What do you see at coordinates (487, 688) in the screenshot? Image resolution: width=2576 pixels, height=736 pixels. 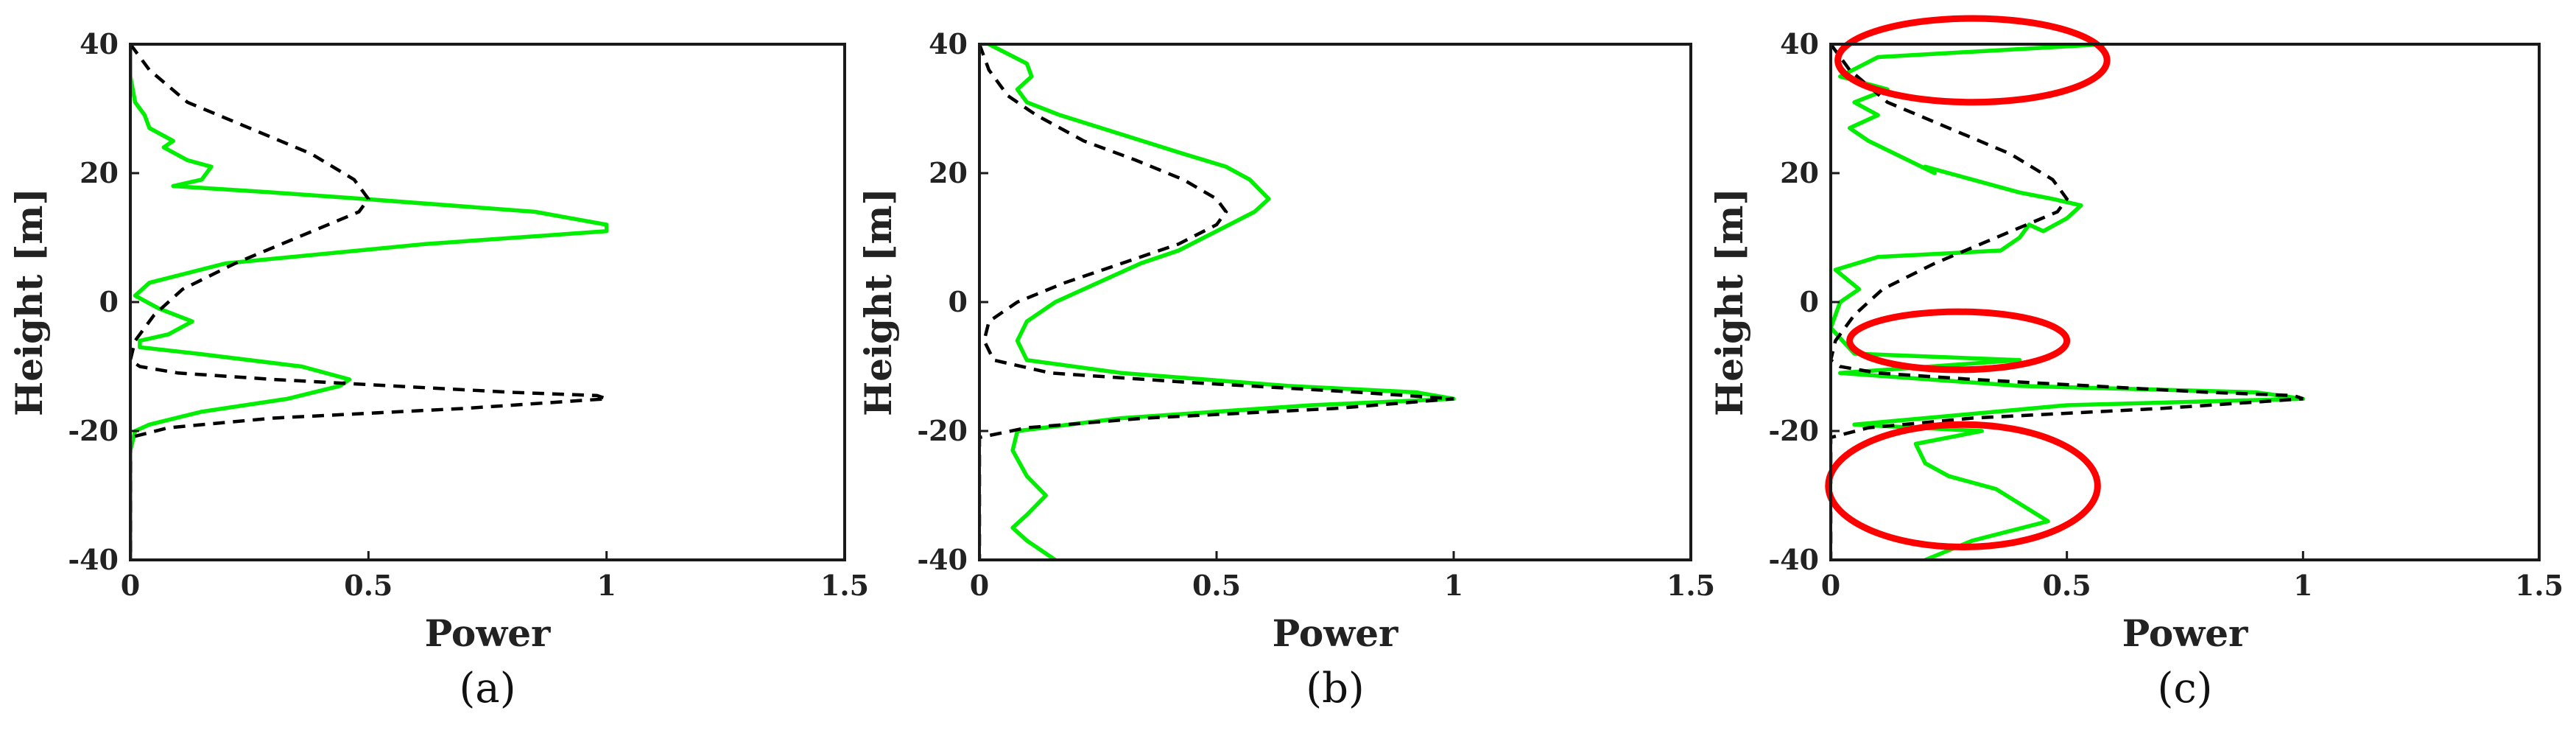 I see `panel-caption: (a)` at bounding box center [487, 688].